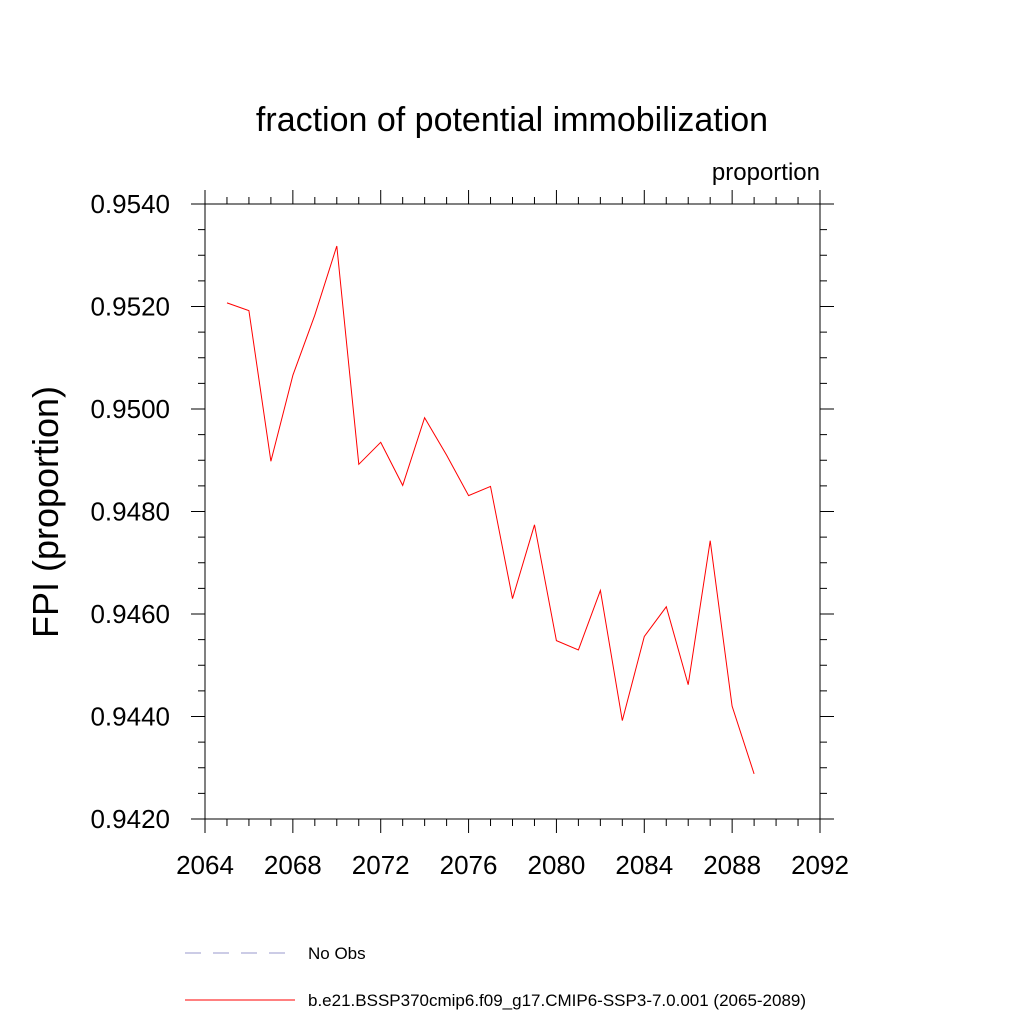  I want to click on x-tick-label: 2080, so click(557, 865).